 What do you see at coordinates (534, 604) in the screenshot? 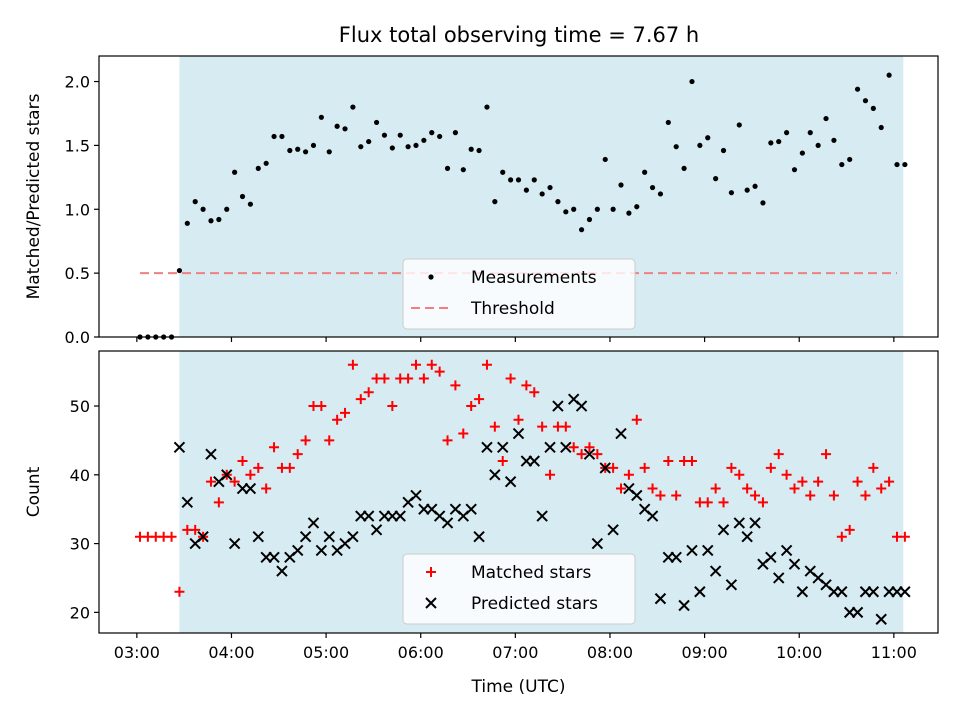
I see `legend-label: Predicted stars` at bounding box center [534, 604].